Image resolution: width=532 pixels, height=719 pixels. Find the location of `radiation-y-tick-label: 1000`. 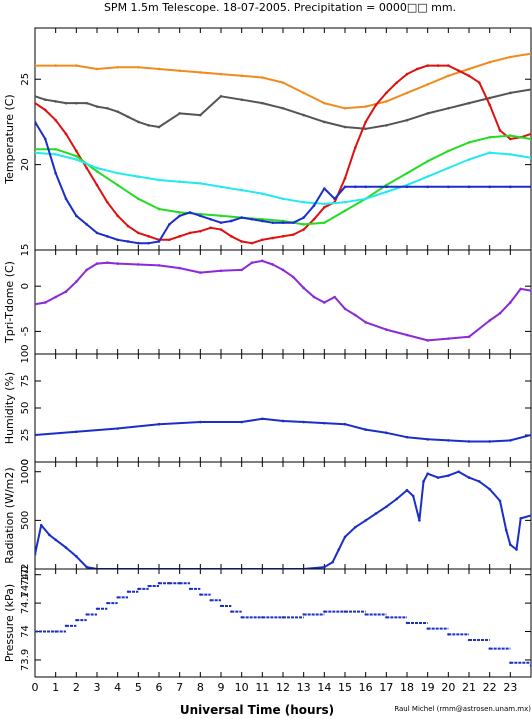

radiation-y-tick-label: 1000 is located at coordinates (25, 471).